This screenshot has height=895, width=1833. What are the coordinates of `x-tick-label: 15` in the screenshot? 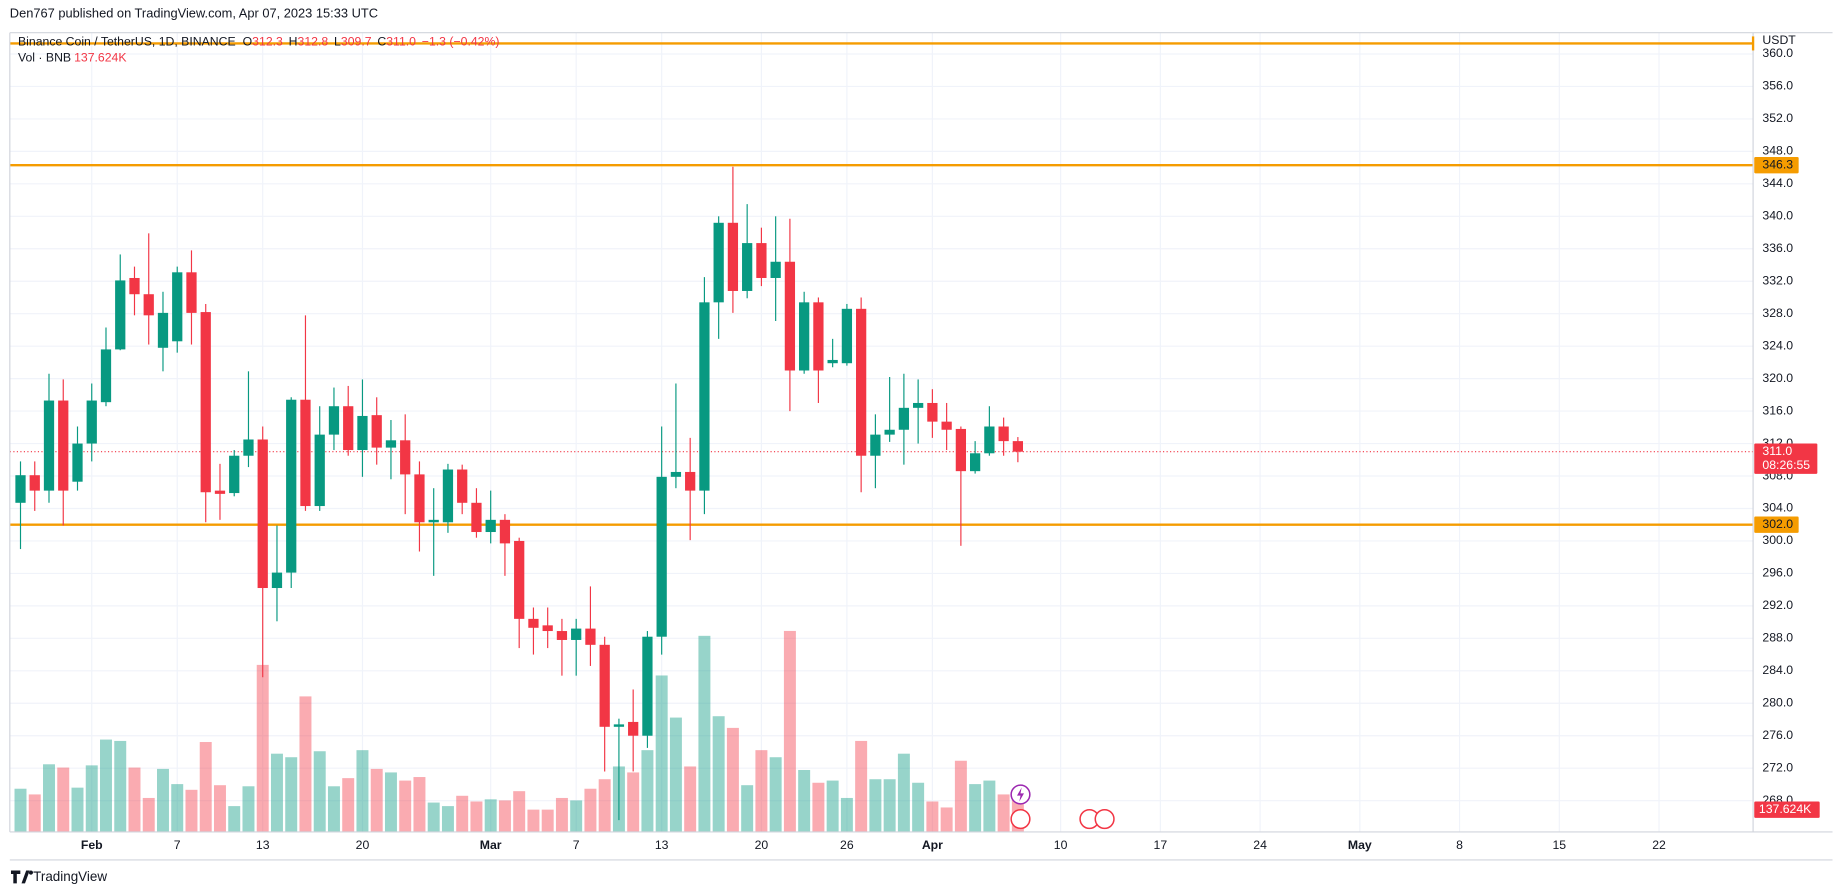 It's located at (1559, 845).